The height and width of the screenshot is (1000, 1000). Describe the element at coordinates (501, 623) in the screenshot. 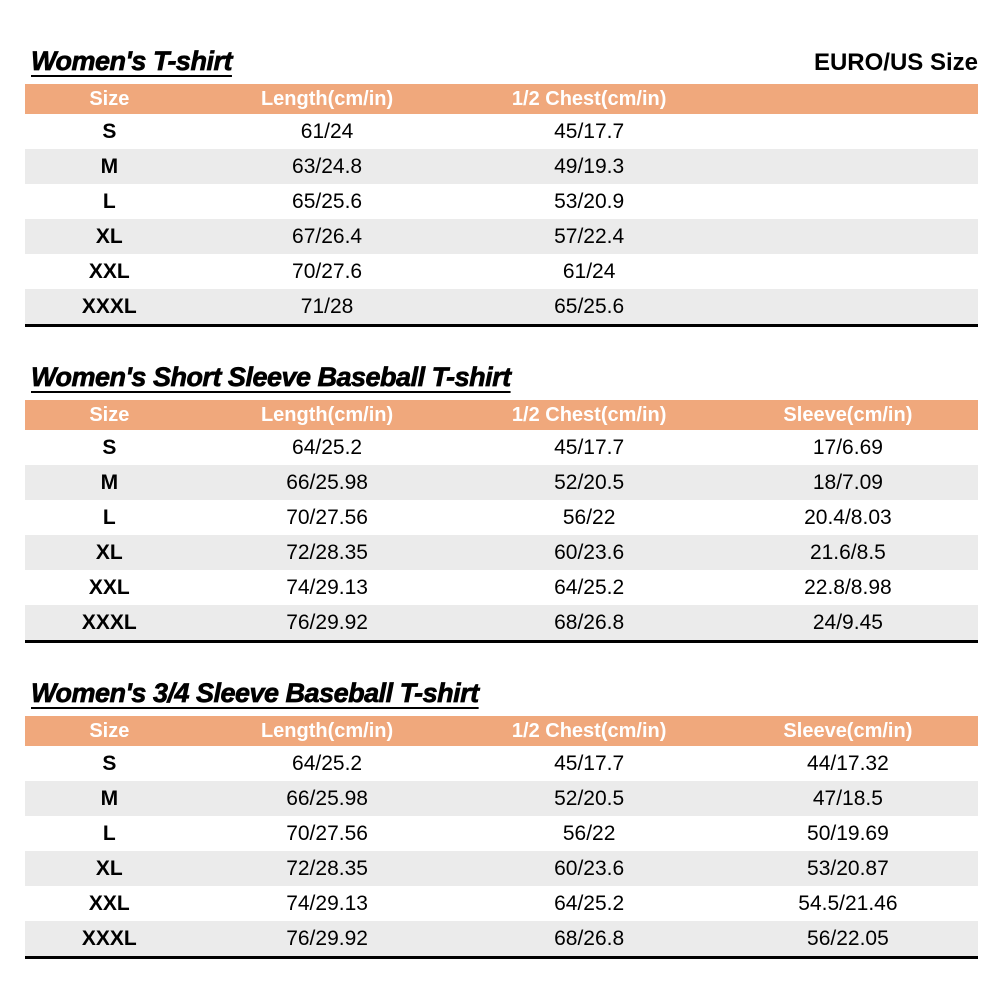

I see `table-row: XXXL 76/29.92 68/26.8 24/9.45` at that location.